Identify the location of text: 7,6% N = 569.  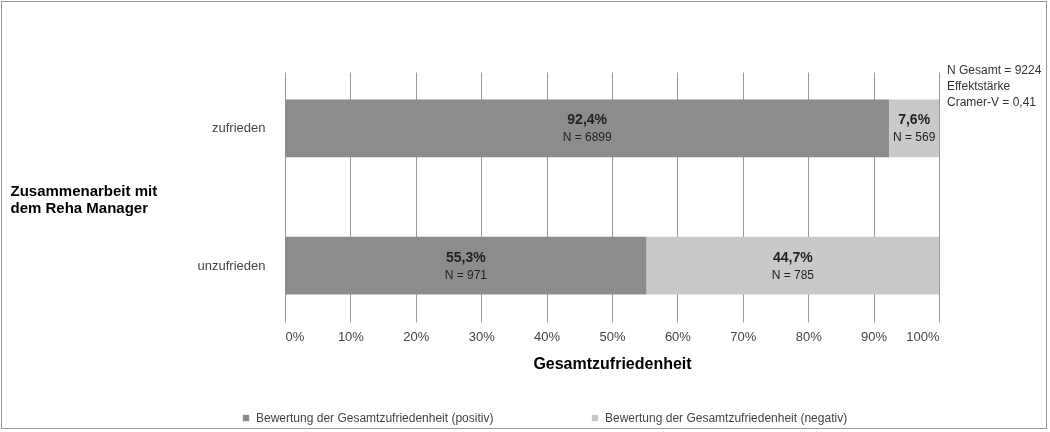
(914, 128).